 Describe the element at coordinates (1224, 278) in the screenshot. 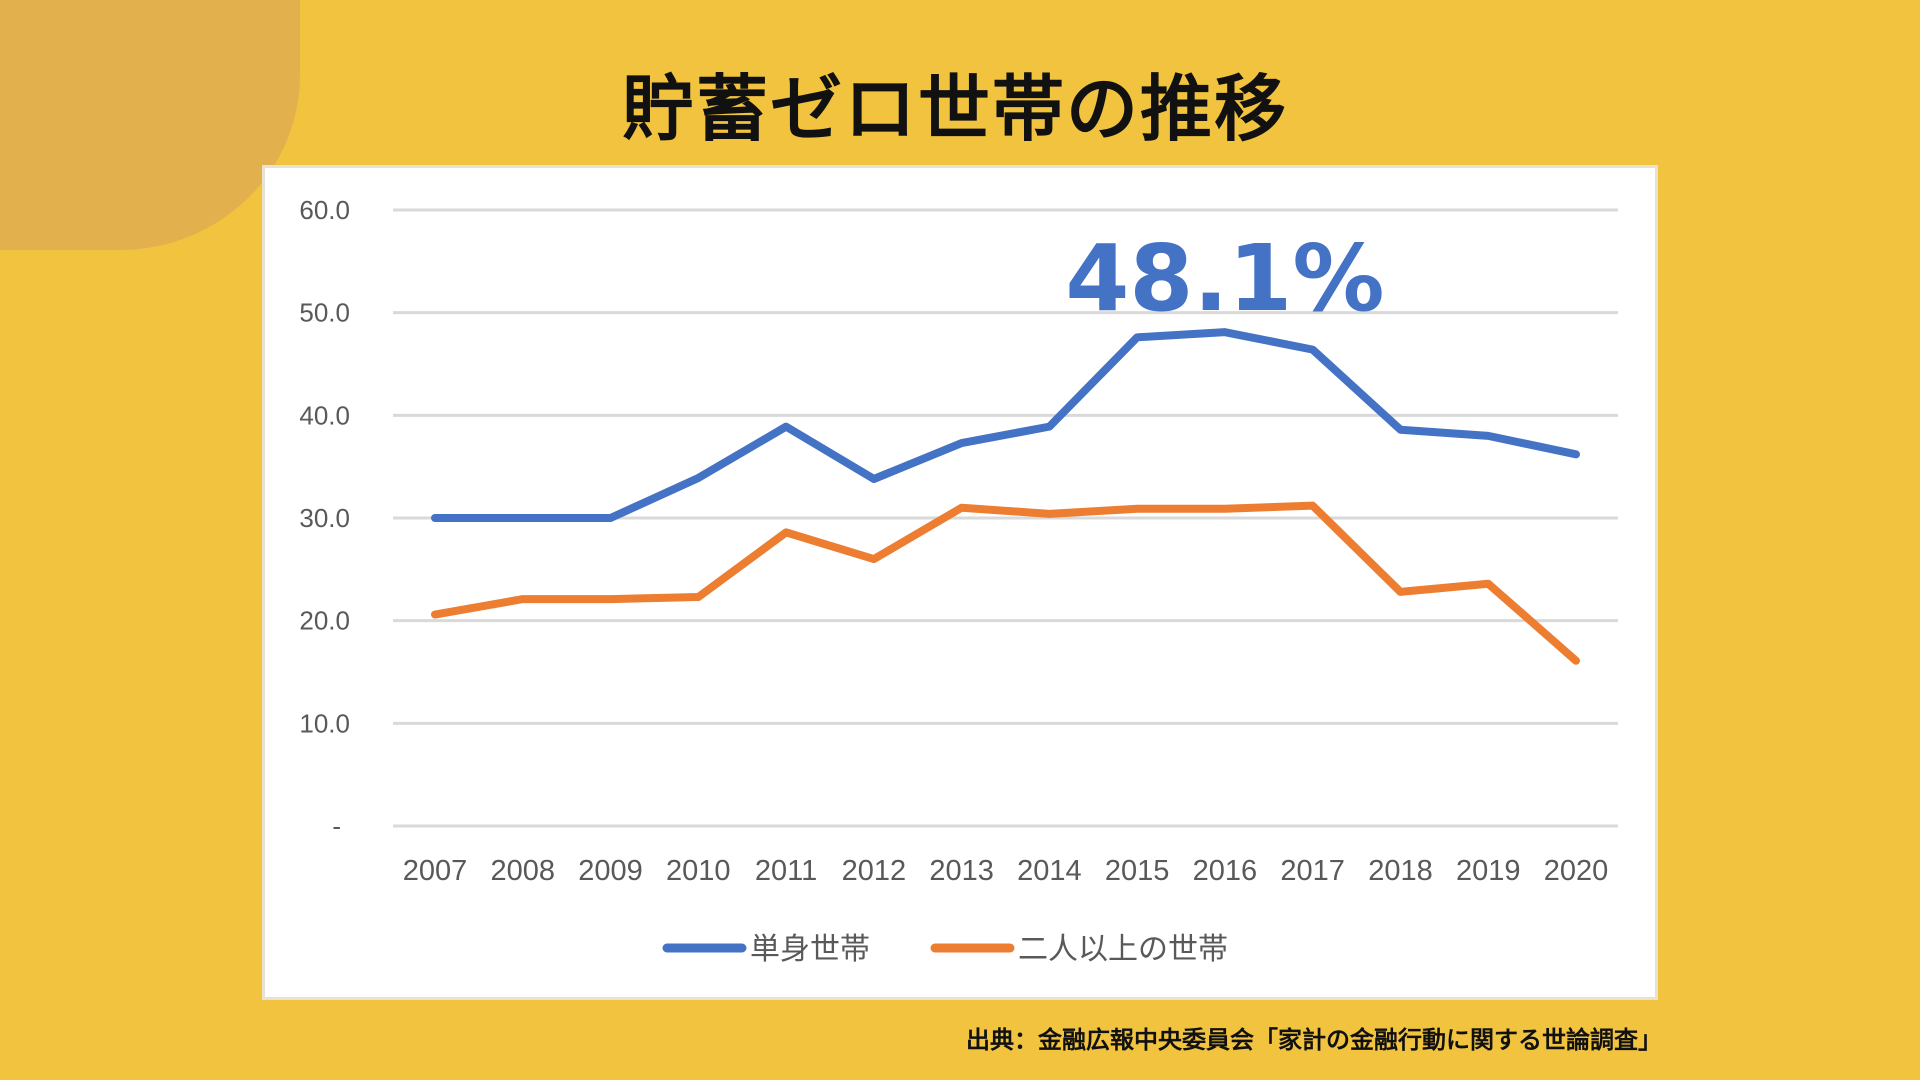

I see `peak-annotation: 48.1%` at that location.